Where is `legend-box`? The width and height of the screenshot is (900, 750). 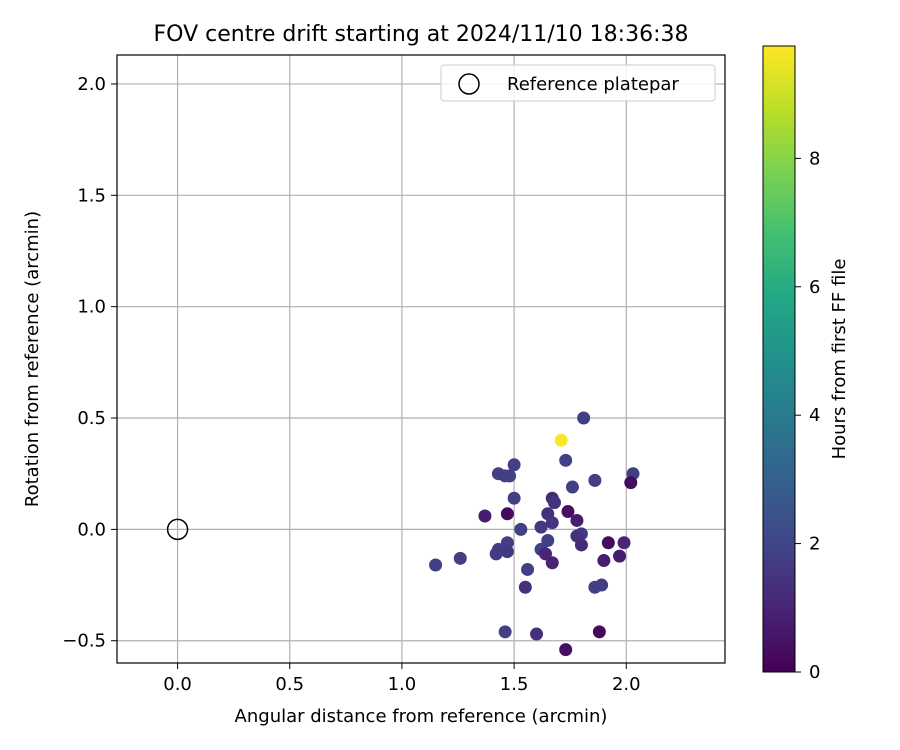
legend-box is located at coordinates (578, 83).